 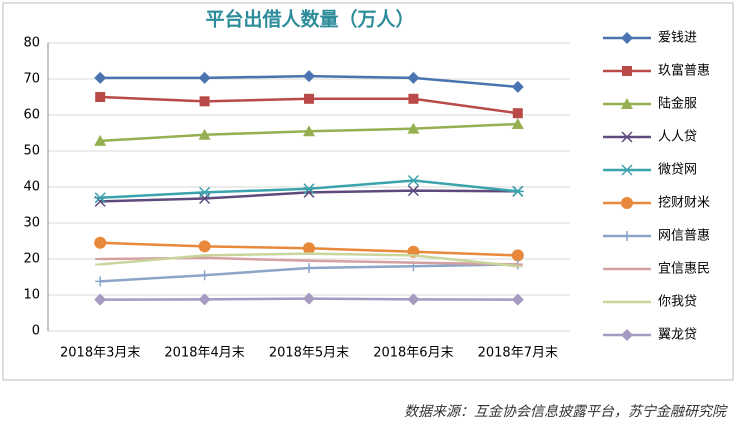 What do you see at coordinates (309, 353) in the screenshot?
I see `x-tick-label: 2018年5月末` at bounding box center [309, 353].